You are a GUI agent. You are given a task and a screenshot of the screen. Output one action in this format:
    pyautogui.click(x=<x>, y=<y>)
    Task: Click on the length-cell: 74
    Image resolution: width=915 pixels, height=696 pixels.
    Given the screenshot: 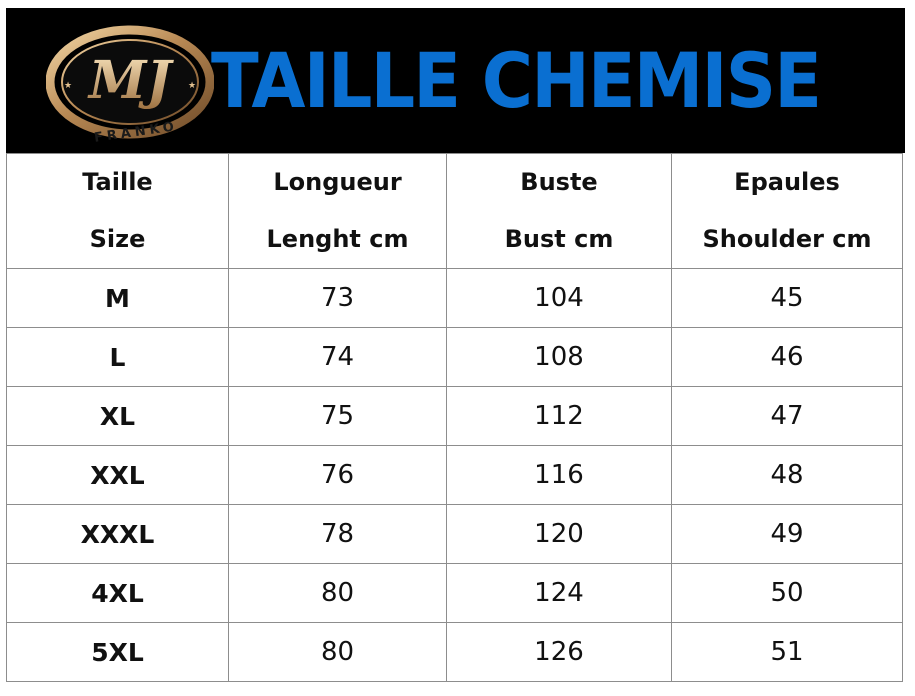 What is the action you would take?
    pyautogui.click(x=337, y=357)
    